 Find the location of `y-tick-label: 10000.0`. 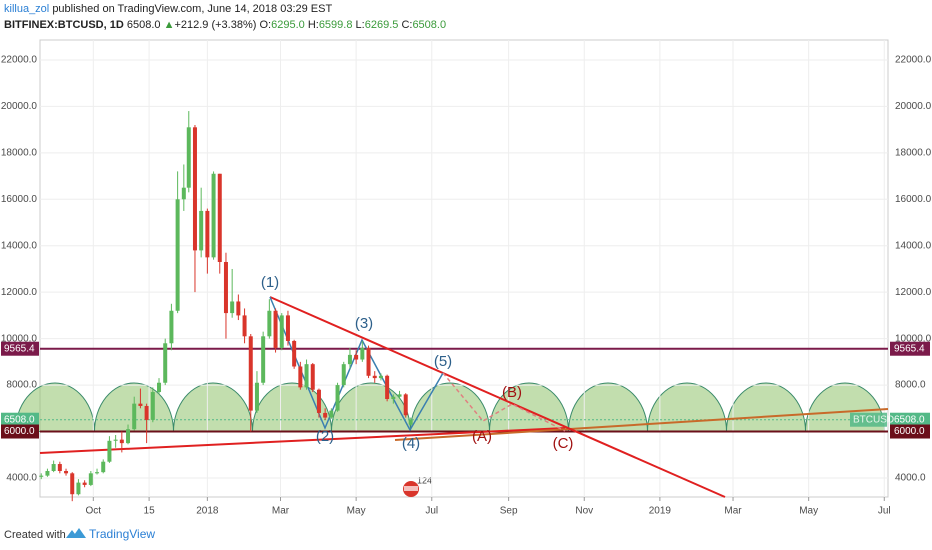

y-tick-label: 10000.0 is located at coordinates (19, 338).